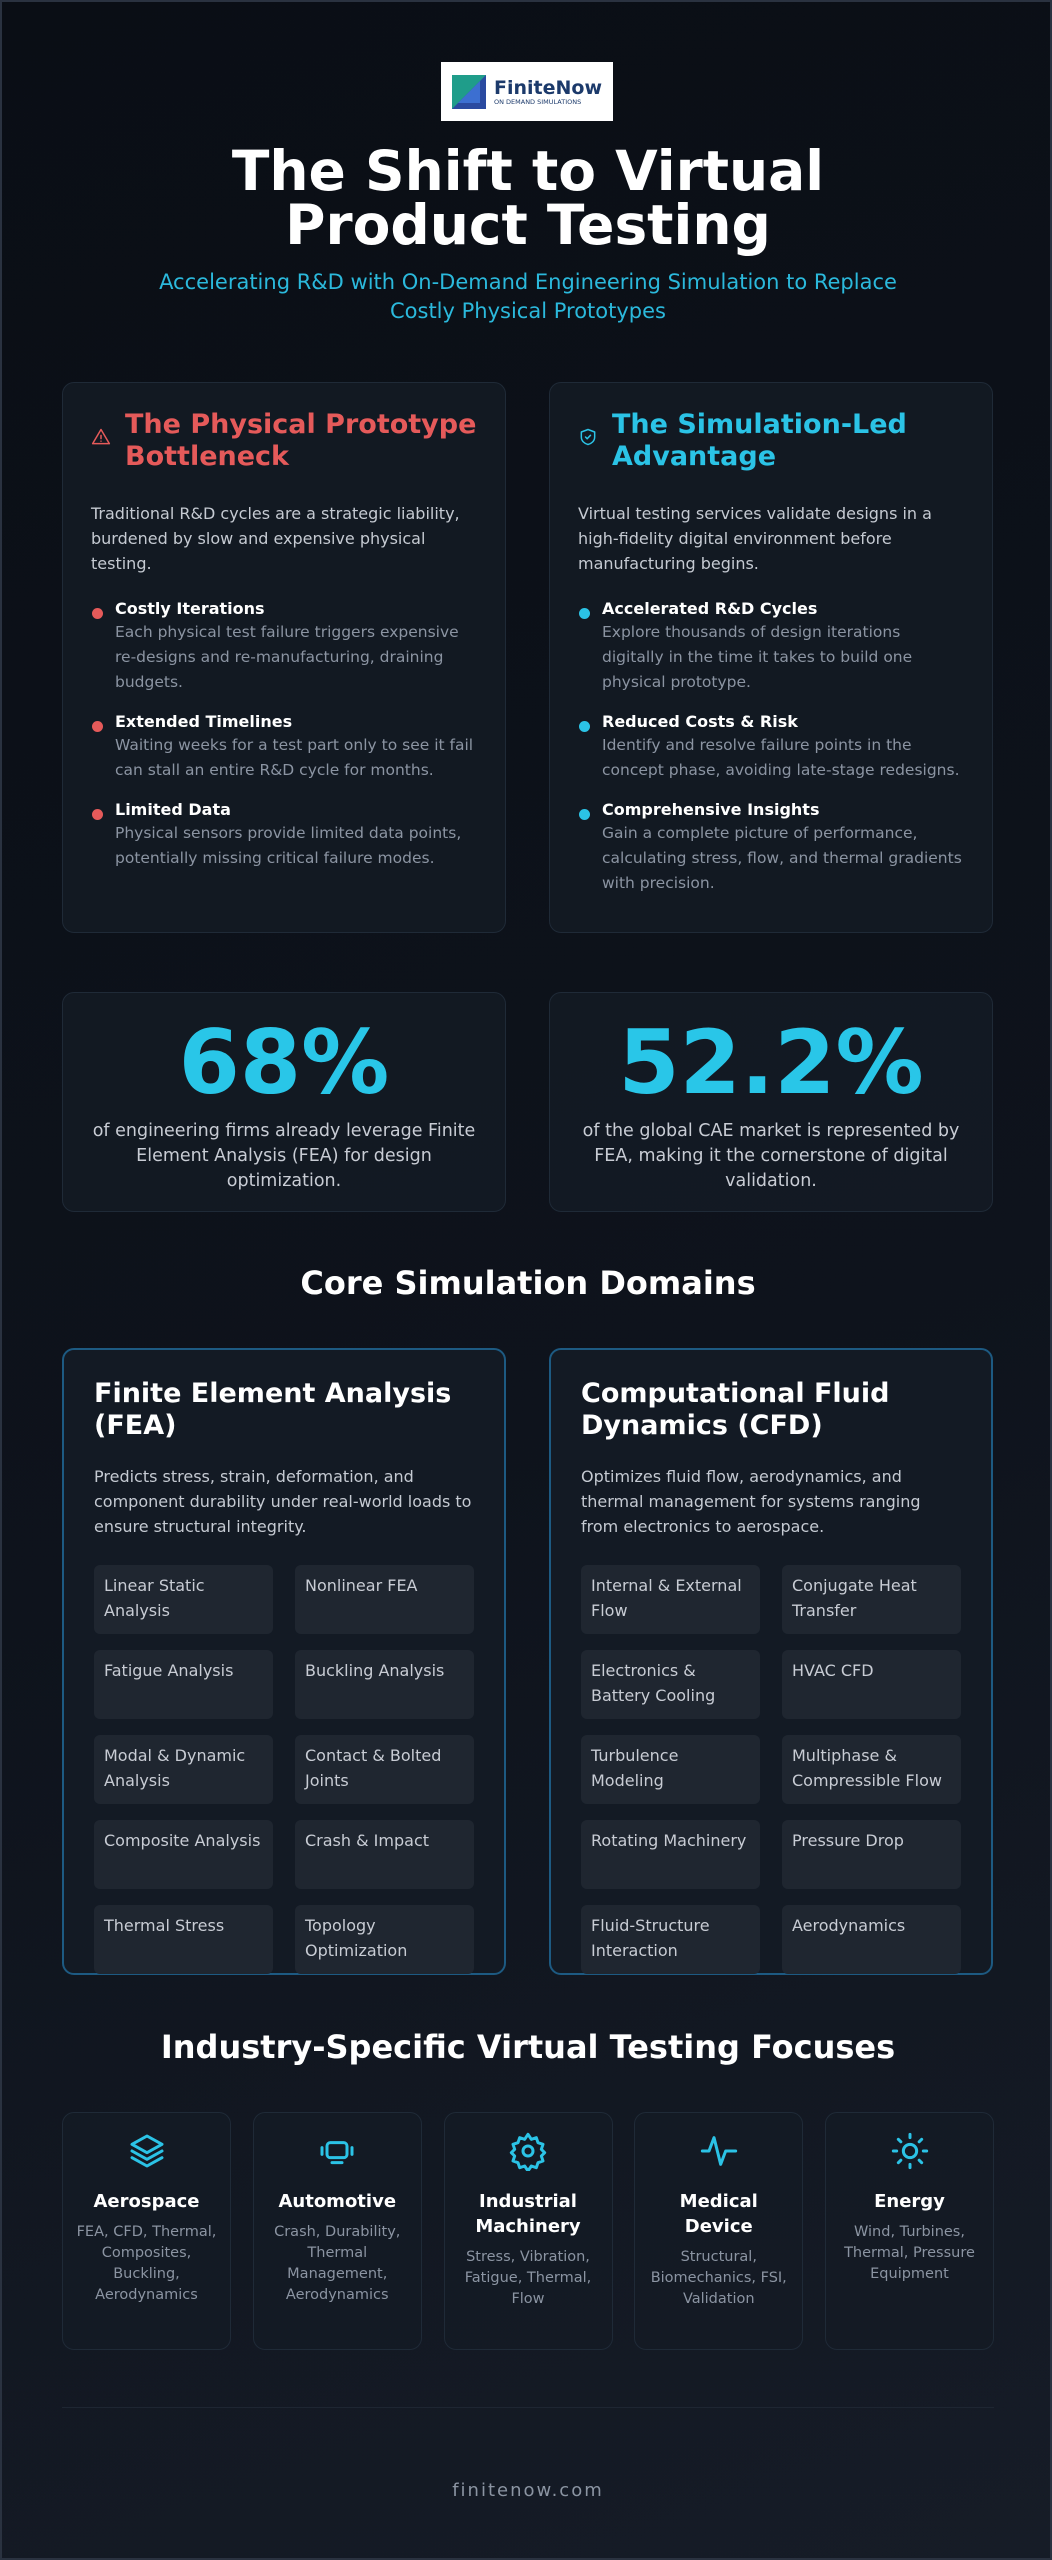  I want to click on industry-name: Industrial Machinery, so click(528, 2214).